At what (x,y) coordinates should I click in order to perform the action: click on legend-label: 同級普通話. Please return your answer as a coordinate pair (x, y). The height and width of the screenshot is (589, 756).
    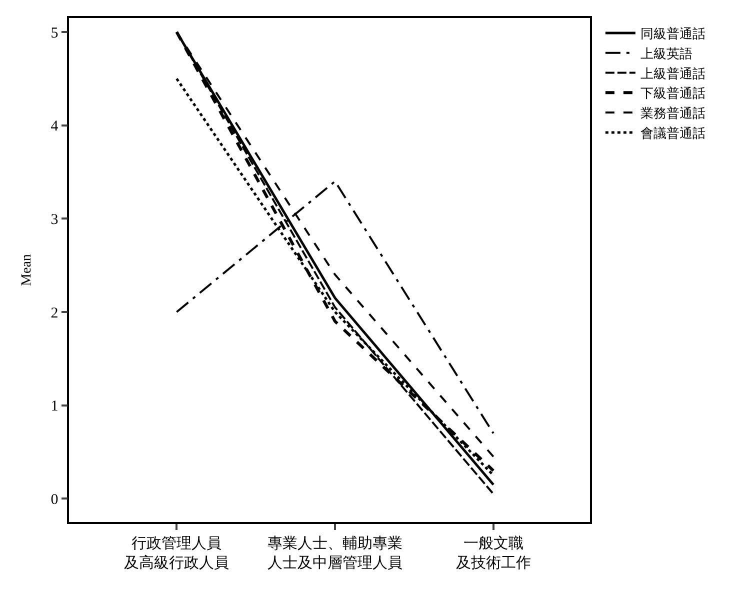
    Looking at the image, I should click on (673, 34).